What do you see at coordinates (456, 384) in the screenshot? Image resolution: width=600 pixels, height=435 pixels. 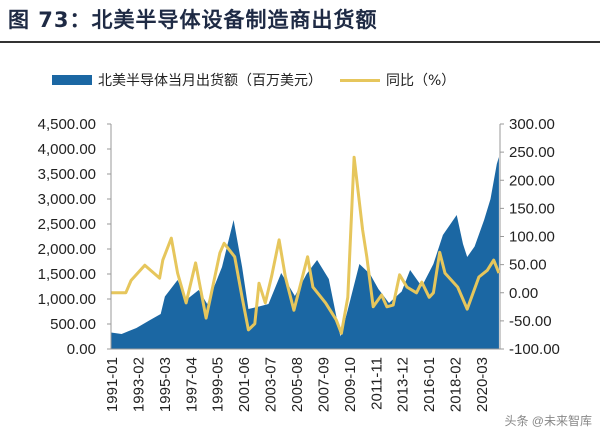 I see `x-tick-label: 2018-02` at bounding box center [456, 384].